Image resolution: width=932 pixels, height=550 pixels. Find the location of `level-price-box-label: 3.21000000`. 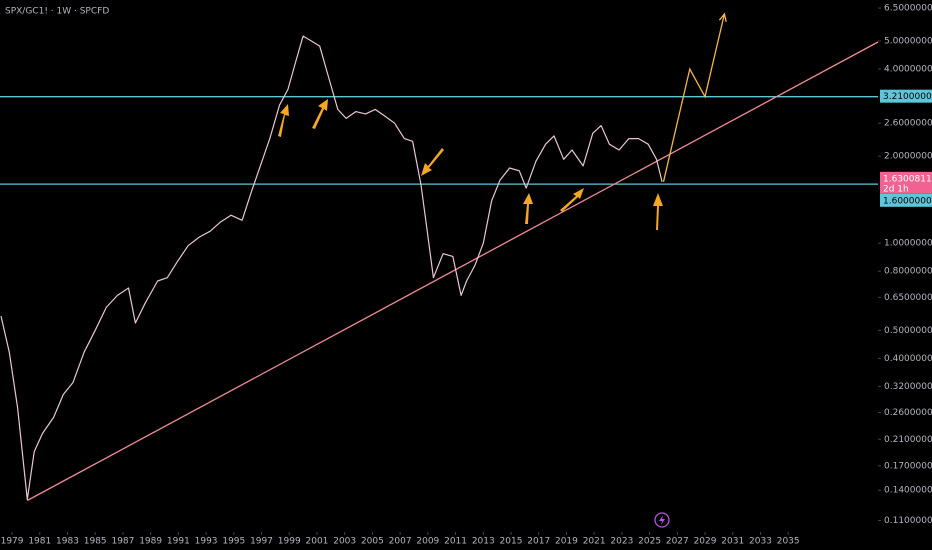

level-price-box-label: 3.21000000 is located at coordinates (907, 97).